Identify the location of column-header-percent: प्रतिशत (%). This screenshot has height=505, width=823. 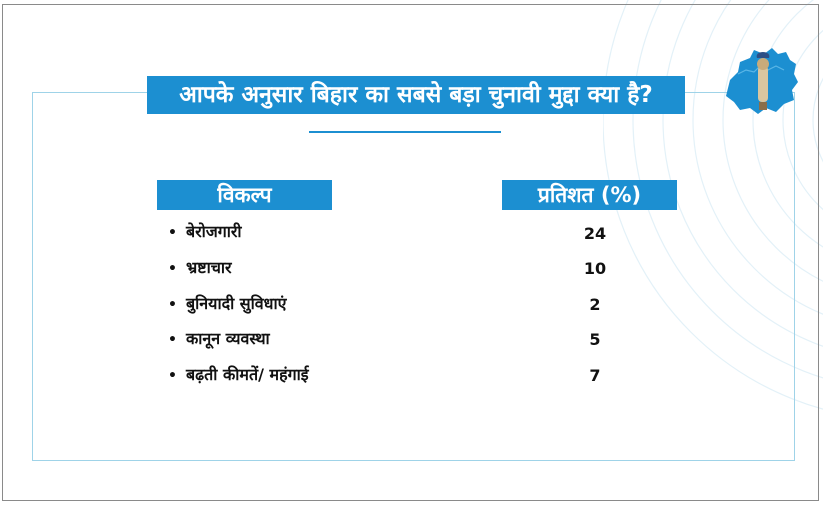
(589, 195).